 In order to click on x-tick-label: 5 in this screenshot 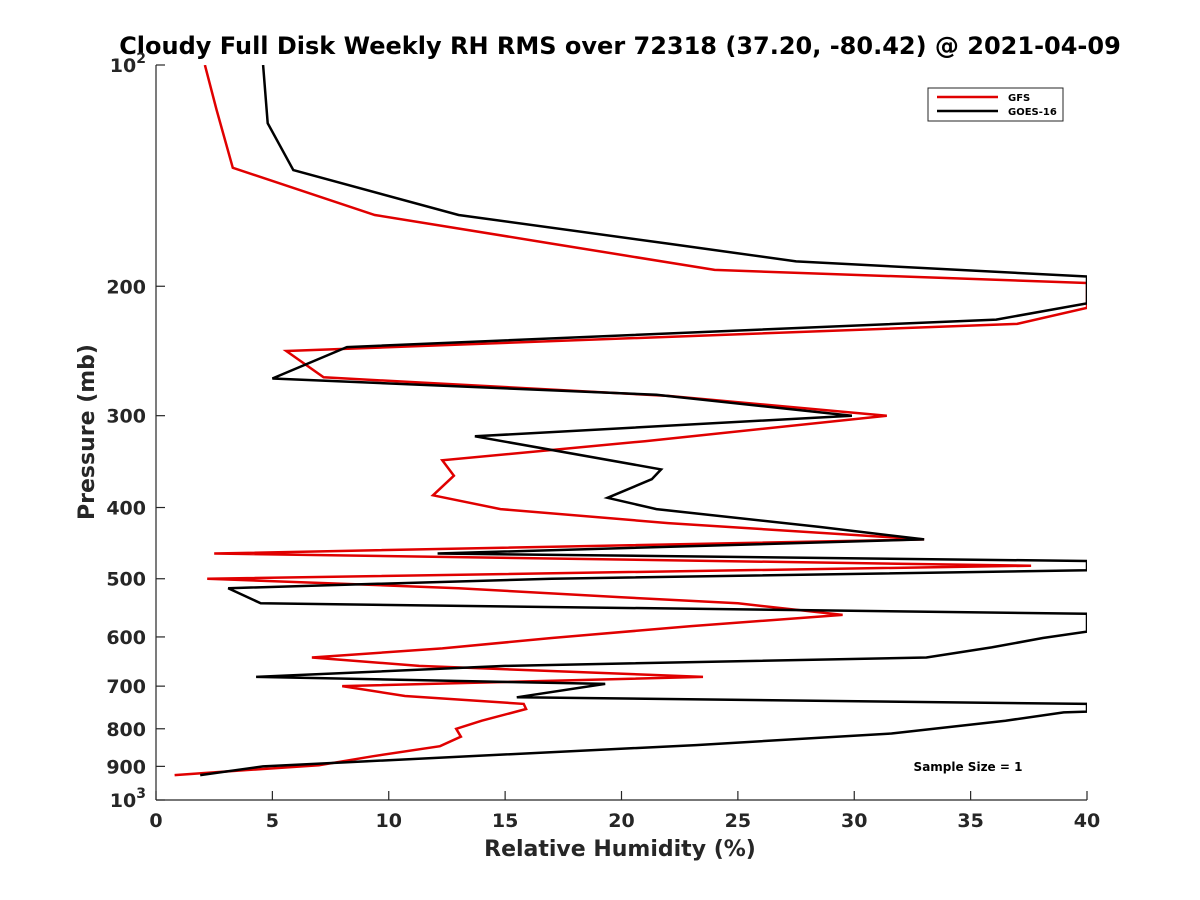, I will do `click(272, 821)`.